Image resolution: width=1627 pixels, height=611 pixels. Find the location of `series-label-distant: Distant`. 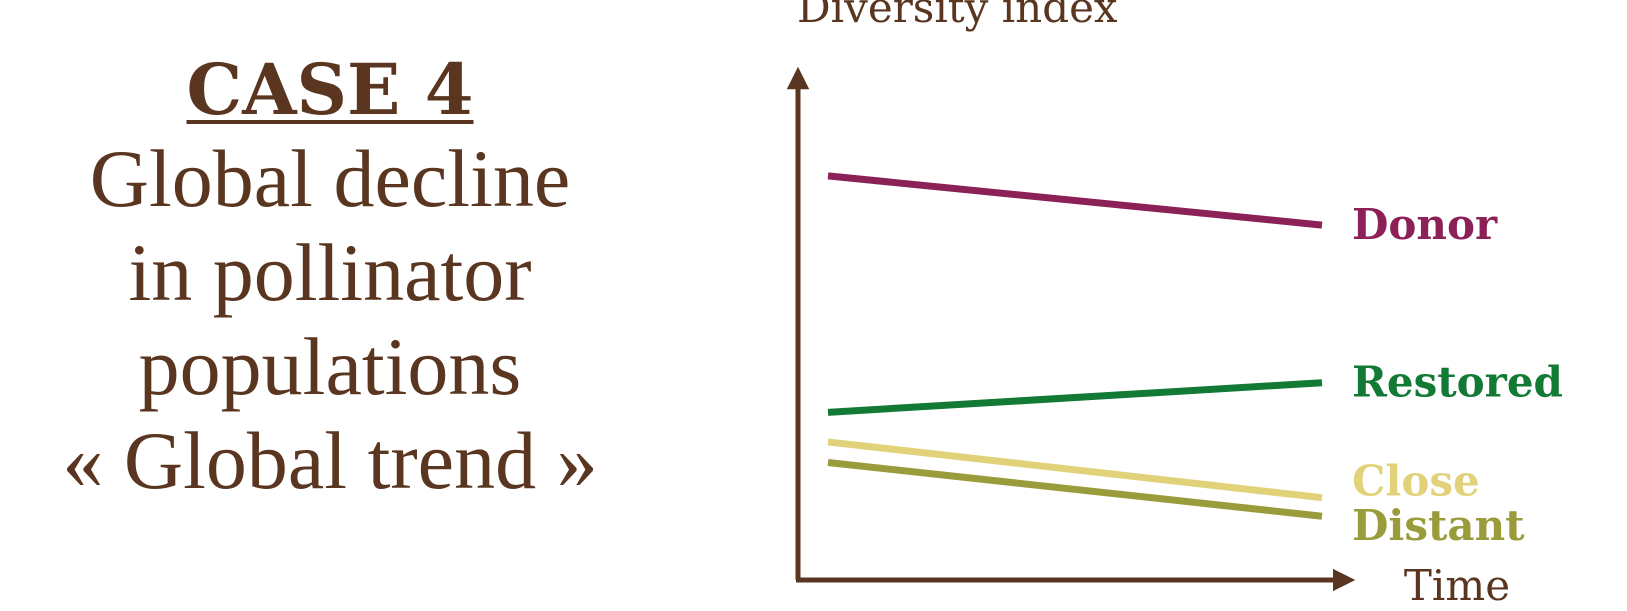

series-label-distant: Distant is located at coordinates (1438, 525).